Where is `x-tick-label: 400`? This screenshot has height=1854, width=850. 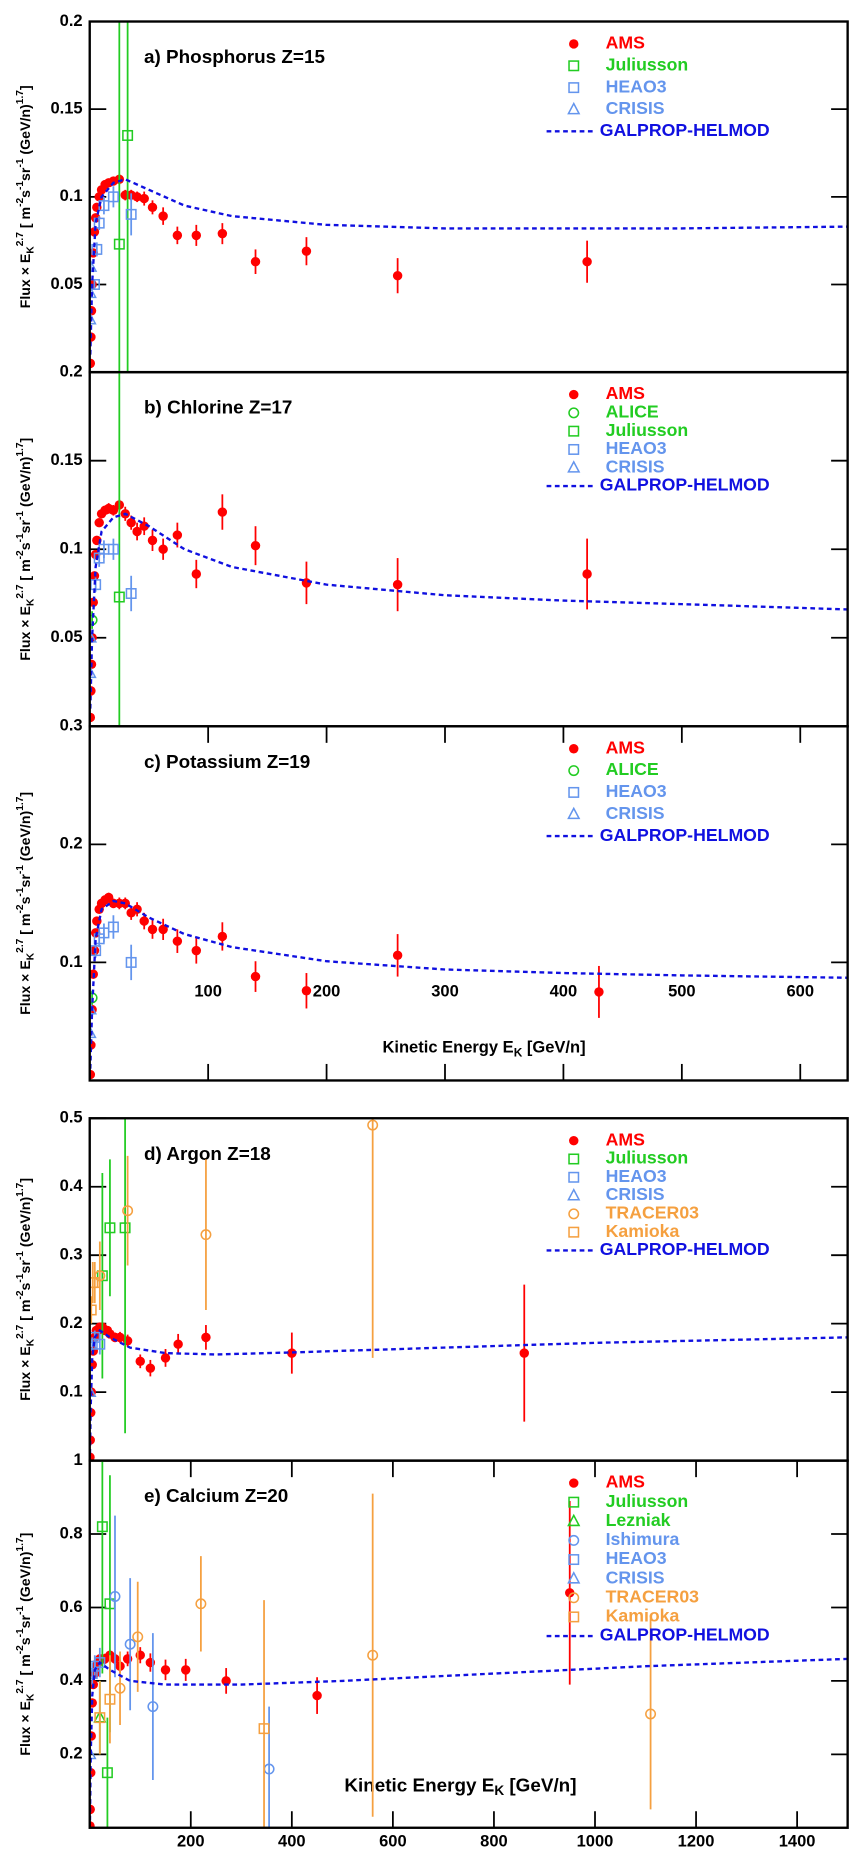 x-tick-label: 400 is located at coordinates (292, 1840).